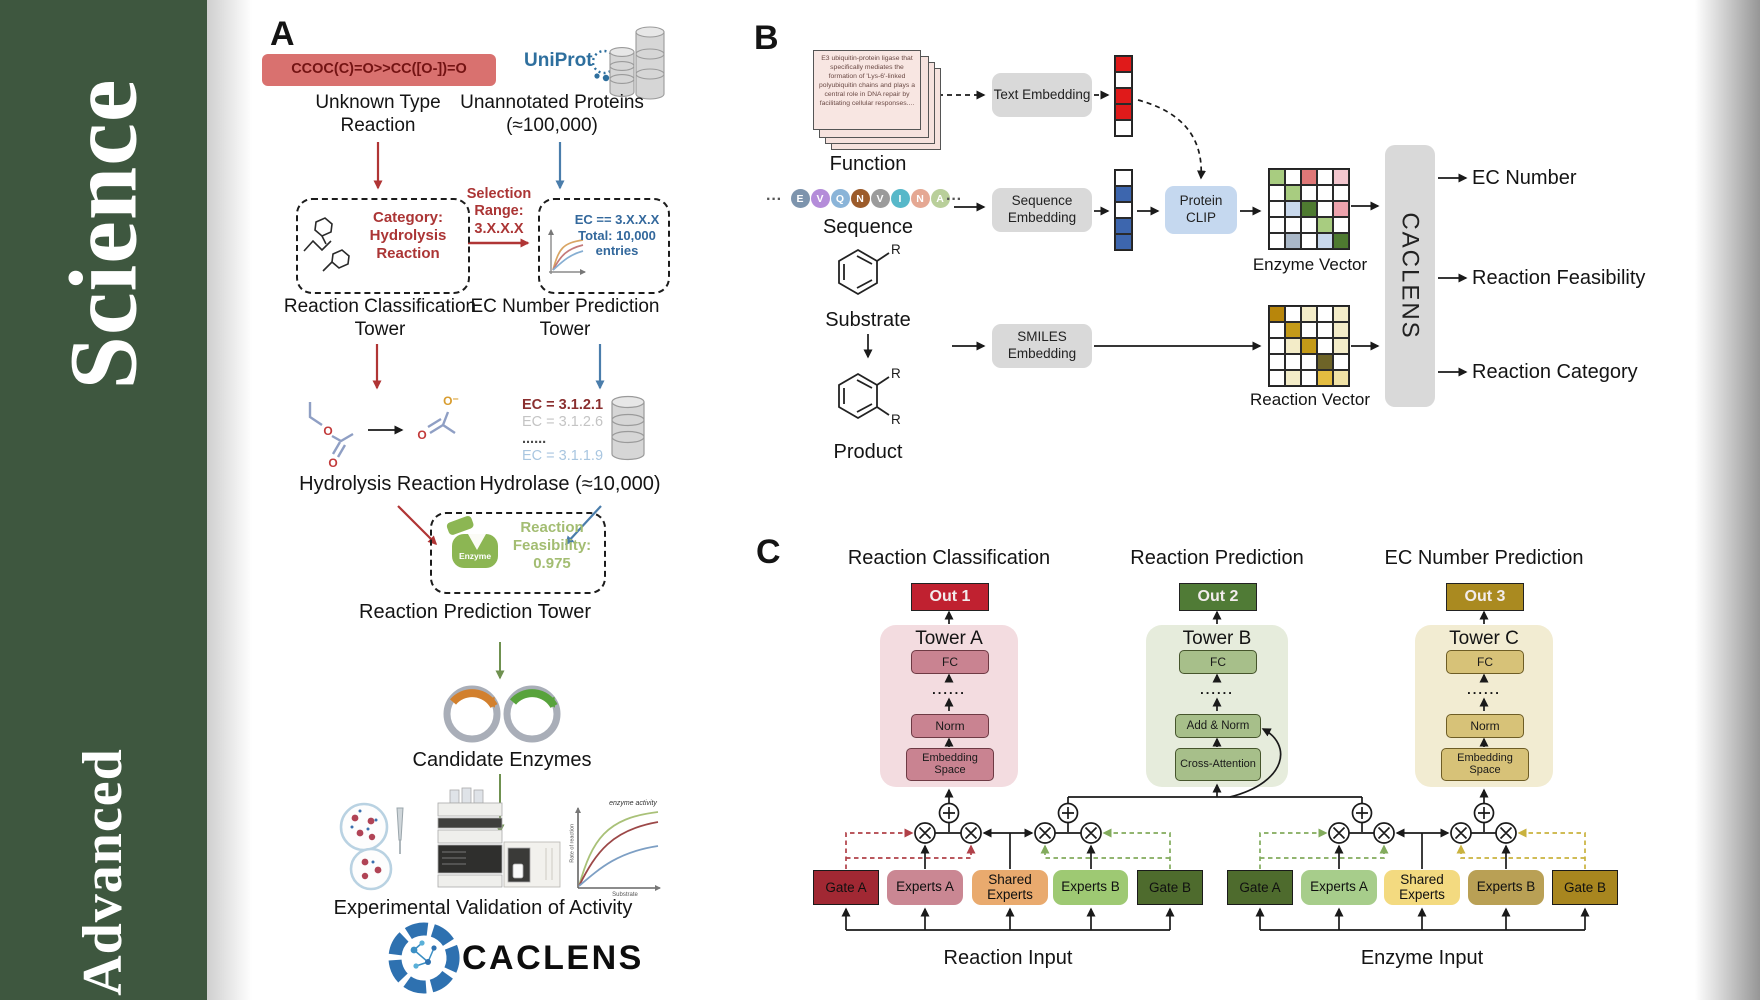 The height and width of the screenshot is (1000, 1760). Describe the element at coordinates (840, 198) in the screenshot. I see `residue-token: Q` at that location.